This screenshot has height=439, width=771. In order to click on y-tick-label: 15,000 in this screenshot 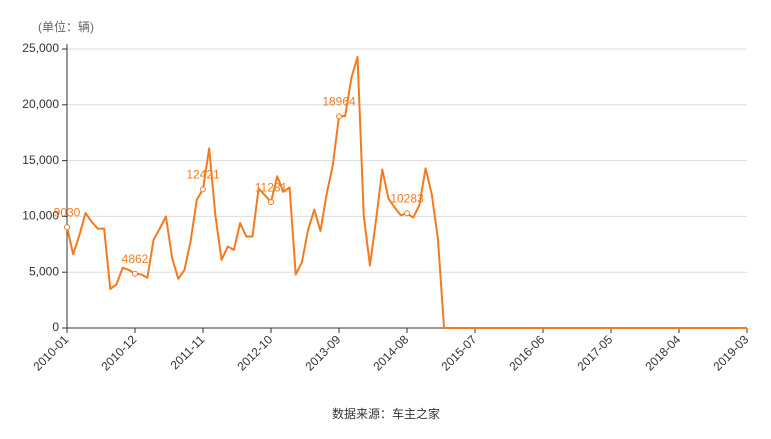, I will do `click(40, 160)`.